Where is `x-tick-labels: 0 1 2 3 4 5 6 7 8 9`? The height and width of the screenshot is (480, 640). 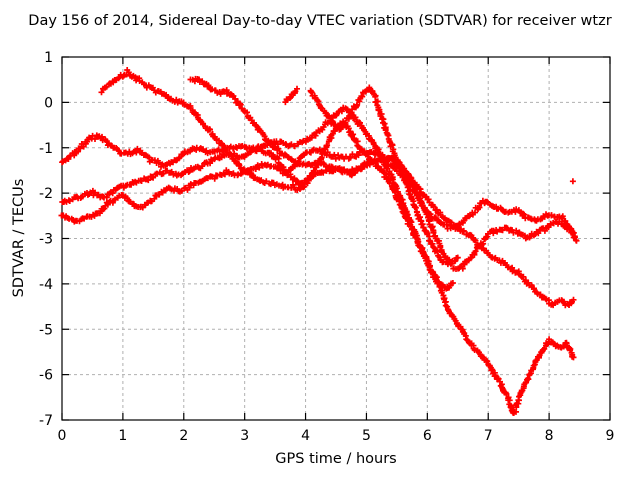 x-tick-labels: 0 1 2 3 4 5 6 7 8 9 is located at coordinates (336, 436).